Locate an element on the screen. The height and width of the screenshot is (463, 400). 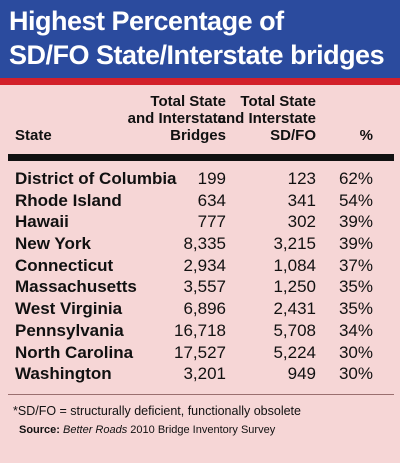
cell-bridges: 2,934 is located at coordinates (204, 265).